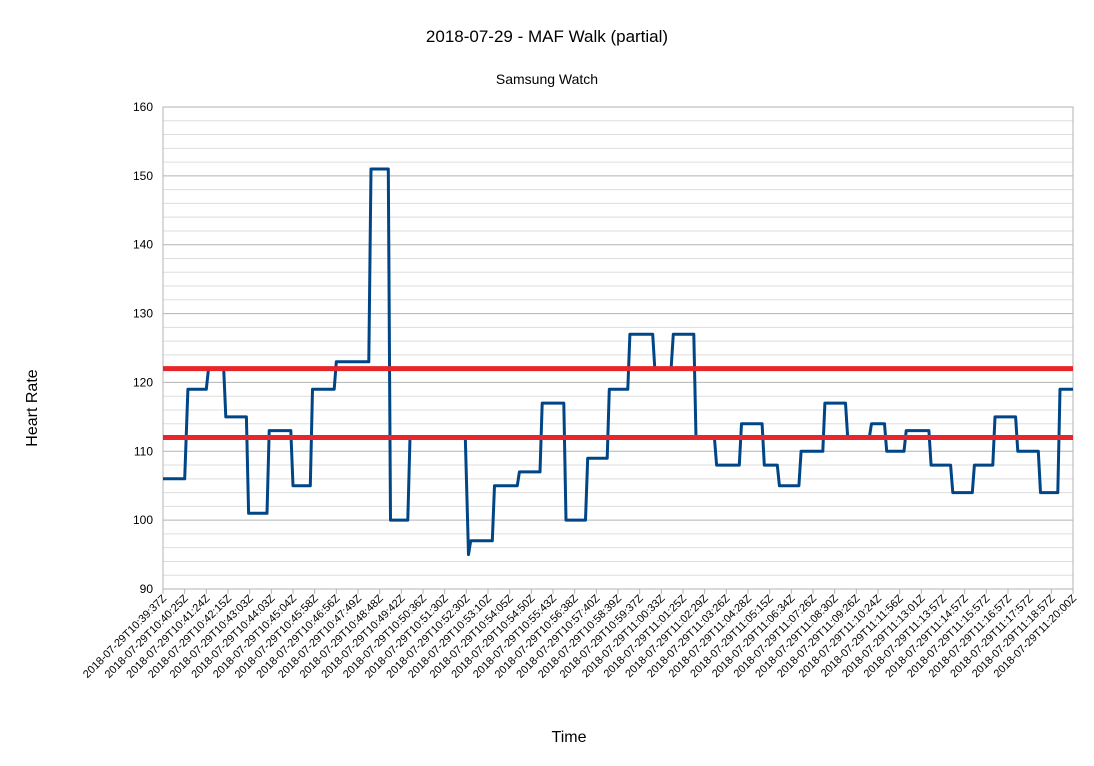  What do you see at coordinates (618, 403) in the screenshot?
I see `reference-lines-layer` at bounding box center [618, 403].